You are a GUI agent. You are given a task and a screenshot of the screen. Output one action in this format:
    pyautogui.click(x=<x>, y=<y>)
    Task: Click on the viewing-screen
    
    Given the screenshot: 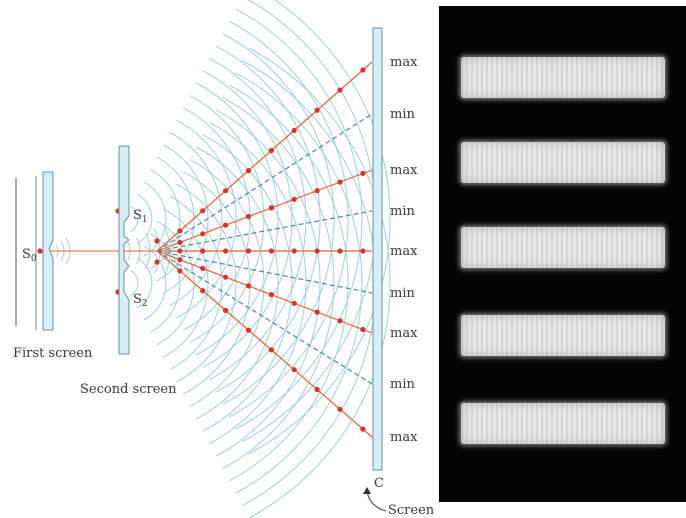 What is the action you would take?
    pyautogui.click(x=377, y=249)
    